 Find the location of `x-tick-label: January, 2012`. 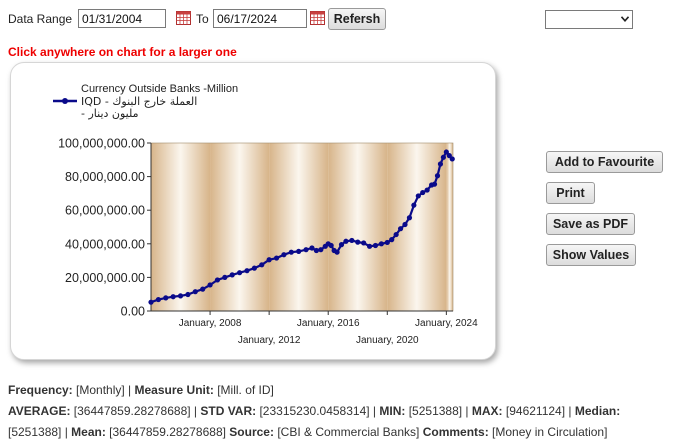

x-tick-label: January, 2012 is located at coordinates (269, 340).